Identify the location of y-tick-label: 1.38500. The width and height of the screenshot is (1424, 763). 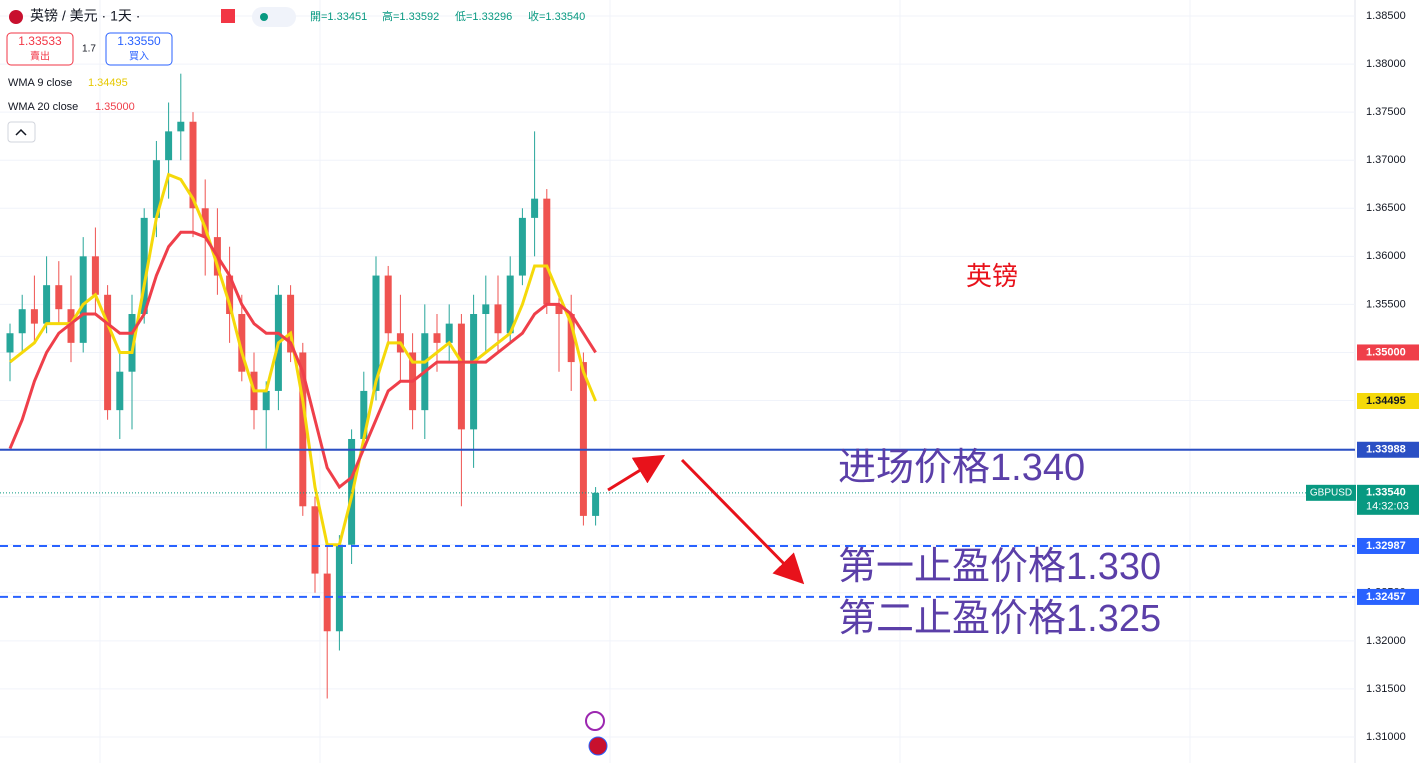
(1386, 16).